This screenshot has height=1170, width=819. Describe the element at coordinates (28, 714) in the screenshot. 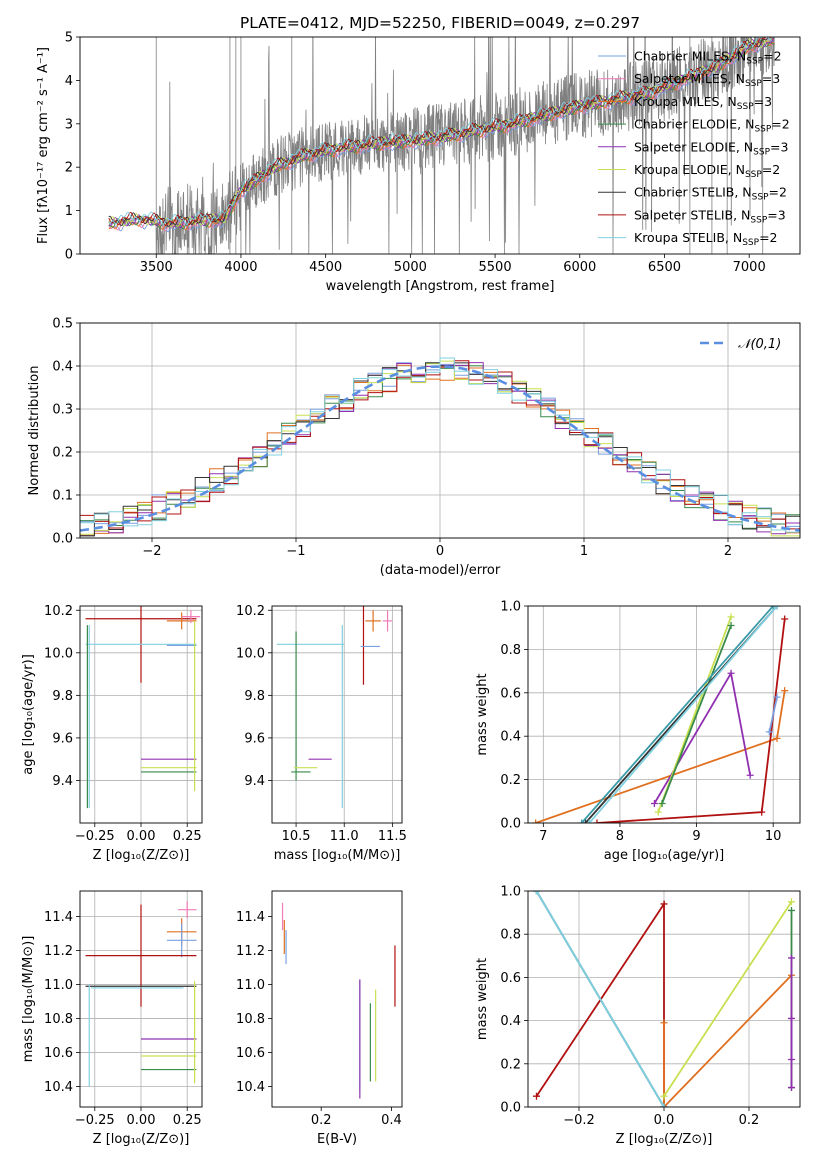

I see `y-axis-label: age [log₁₀(age/yr)]` at that location.